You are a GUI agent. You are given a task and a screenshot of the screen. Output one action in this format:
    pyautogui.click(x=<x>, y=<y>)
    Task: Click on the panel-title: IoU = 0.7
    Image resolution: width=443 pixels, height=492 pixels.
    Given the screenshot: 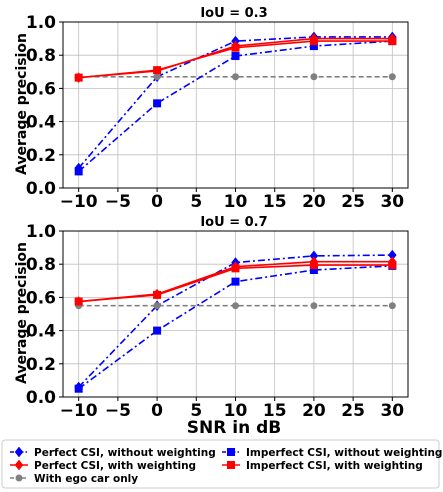 What is the action you would take?
    pyautogui.click(x=233, y=222)
    